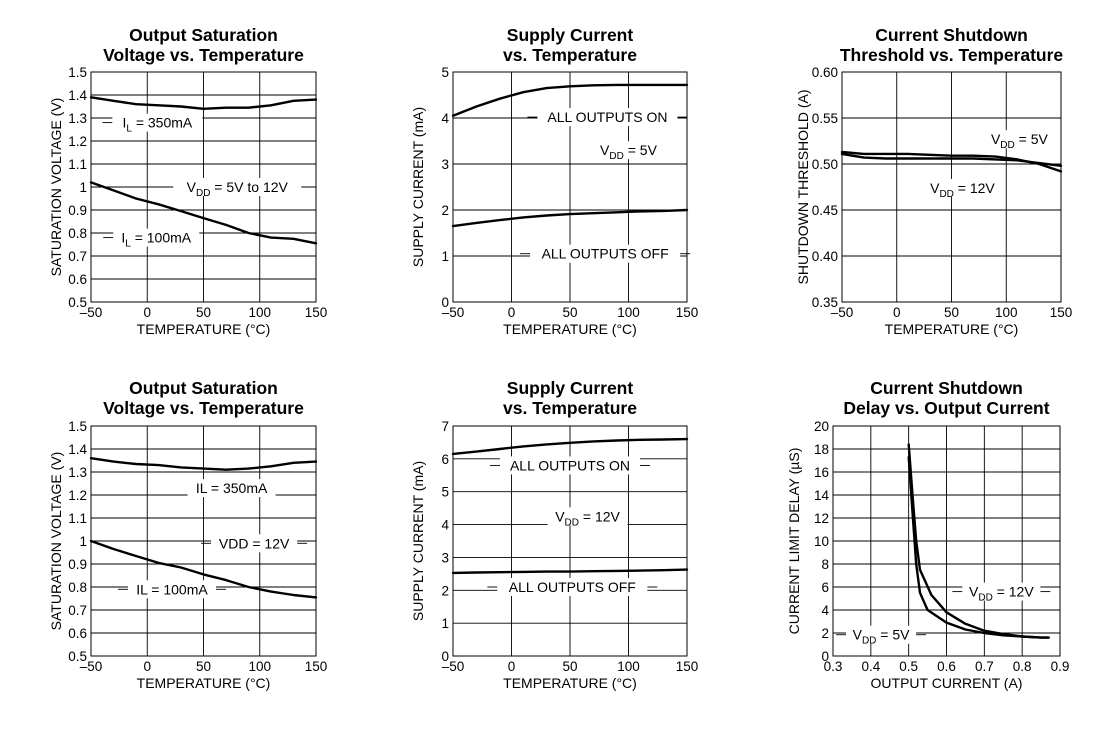  I want to click on y-tick-label: 0.35, so click(825, 302).